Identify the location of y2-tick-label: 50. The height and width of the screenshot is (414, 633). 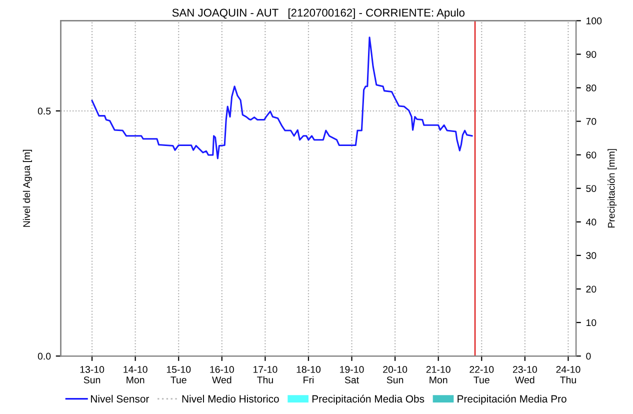
(591, 188).